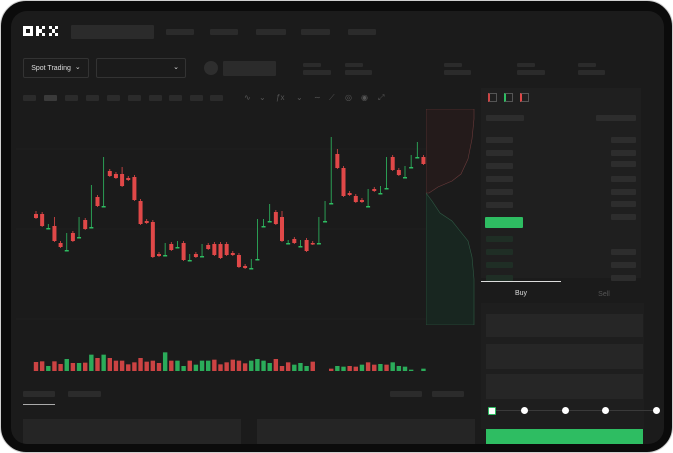 The image size is (673, 453). What do you see at coordinates (492, 97) in the screenshot?
I see `orderbook-both-icon` at bounding box center [492, 97].